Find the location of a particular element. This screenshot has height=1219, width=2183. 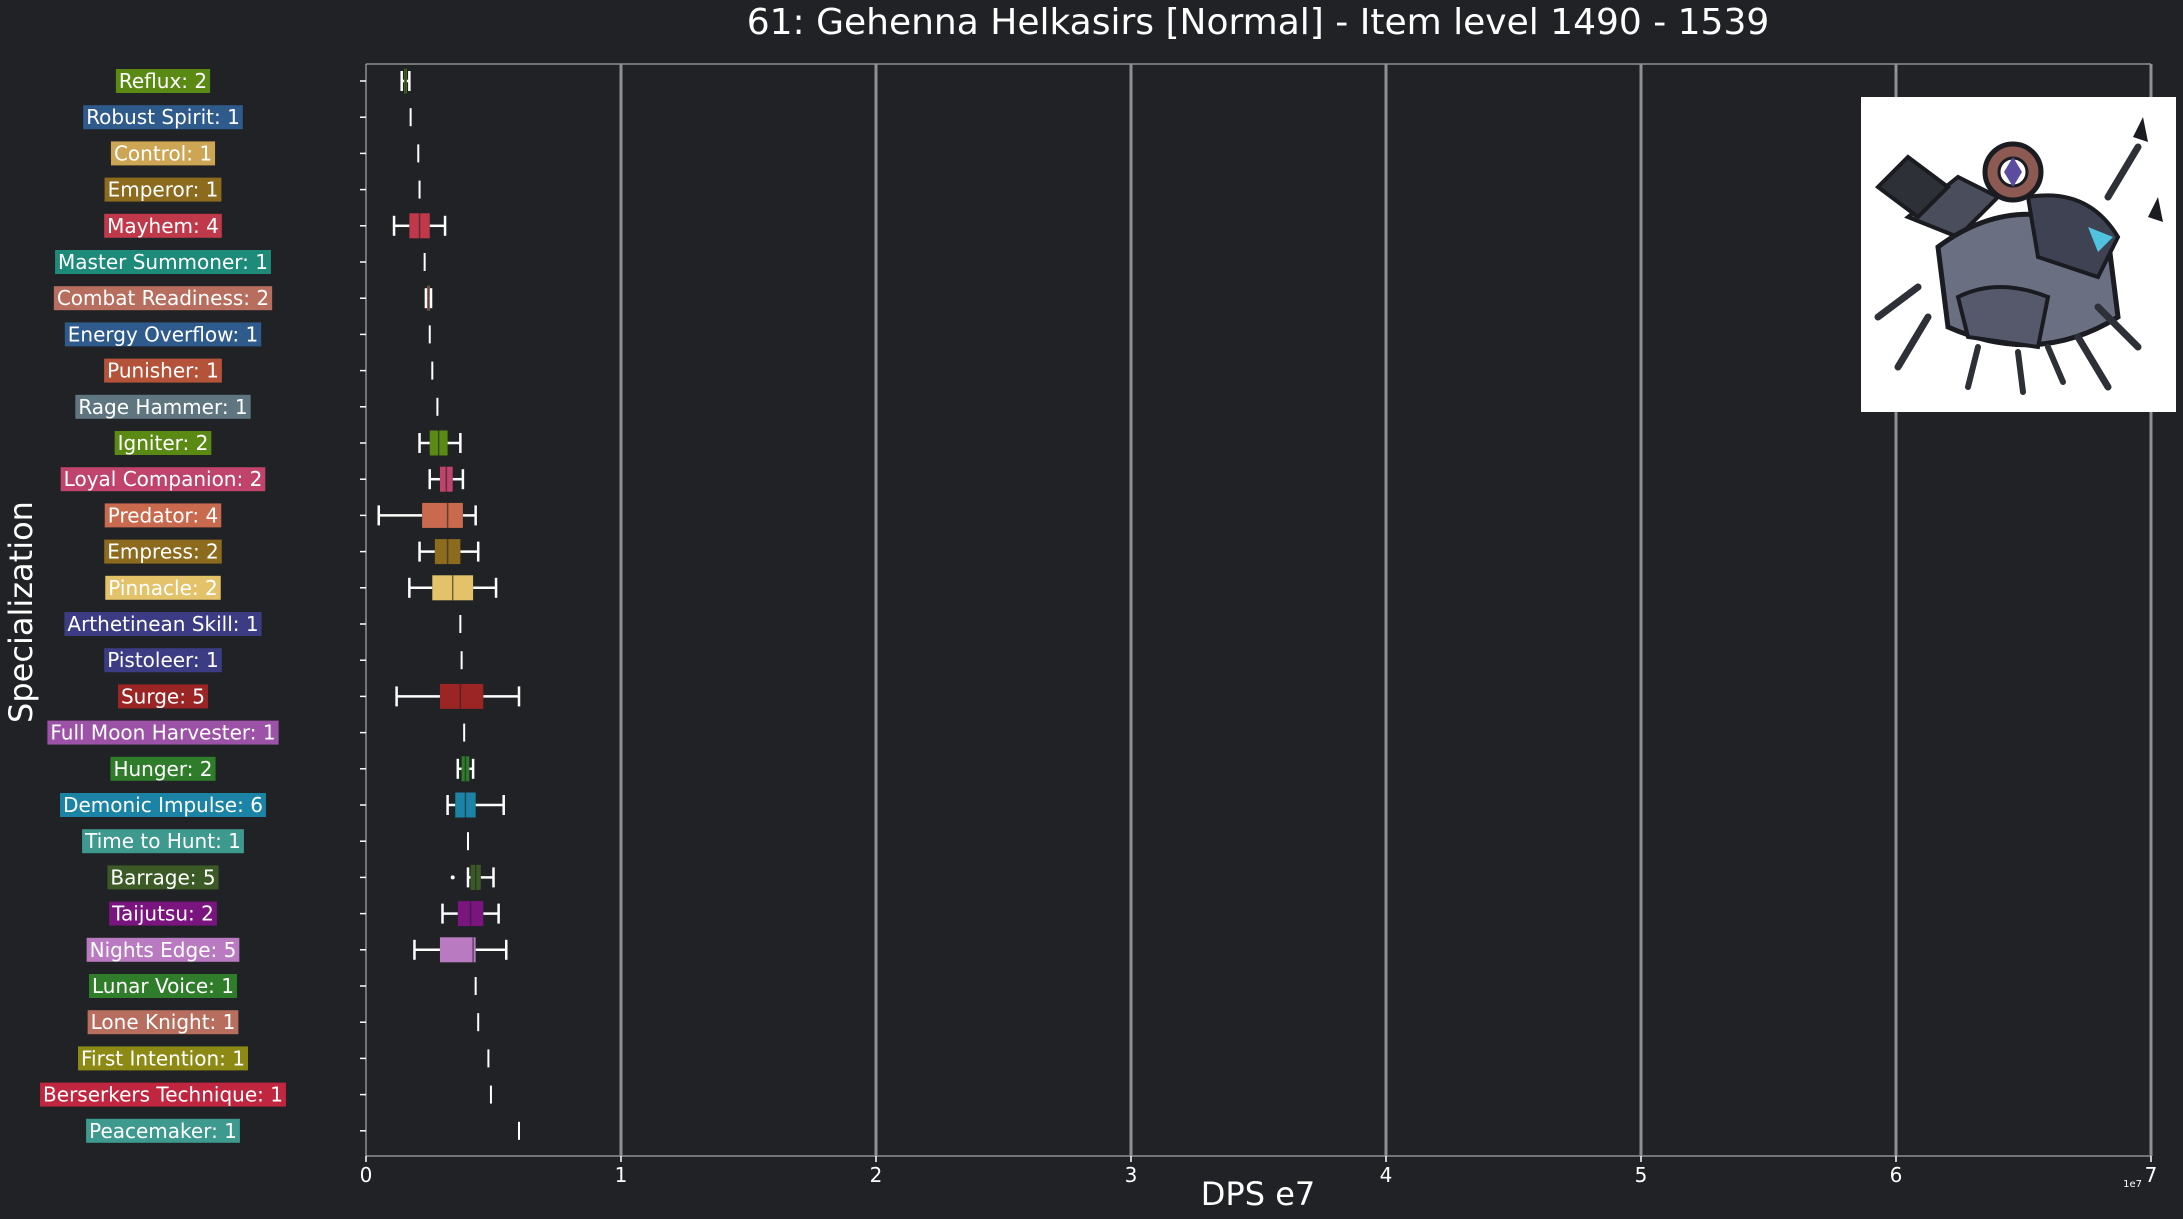

category-label: Reflux: 2 is located at coordinates (163, 81).